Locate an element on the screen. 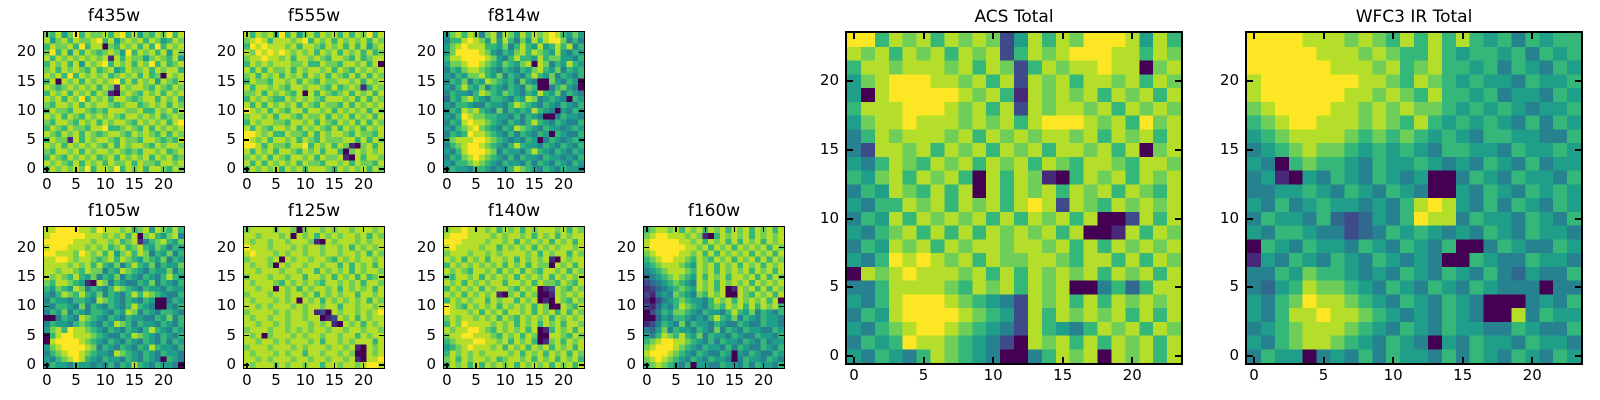 The width and height of the screenshot is (1600, 400). y-tick-label: 15 is located at coordinates (226, 275).